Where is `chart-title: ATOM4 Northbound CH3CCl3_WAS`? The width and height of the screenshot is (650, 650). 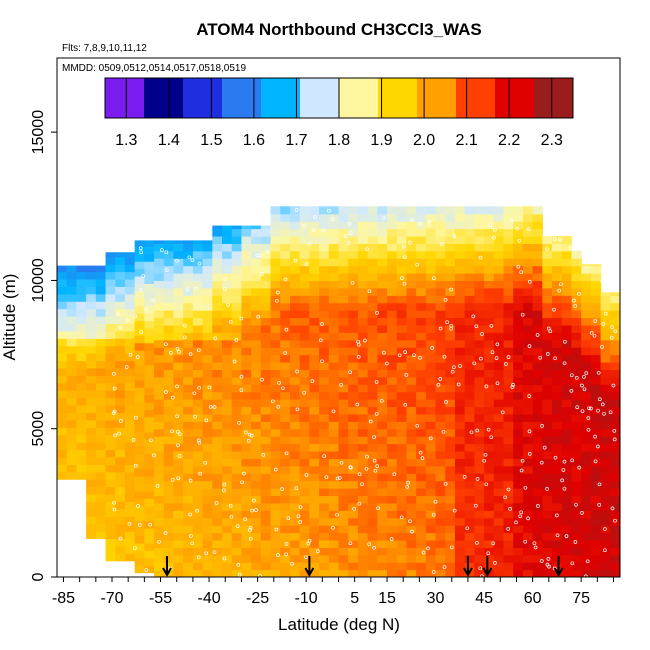 chart-title: ATOM4 Northbound CH3CCl3_WAS is located at coordinates (339, 29).